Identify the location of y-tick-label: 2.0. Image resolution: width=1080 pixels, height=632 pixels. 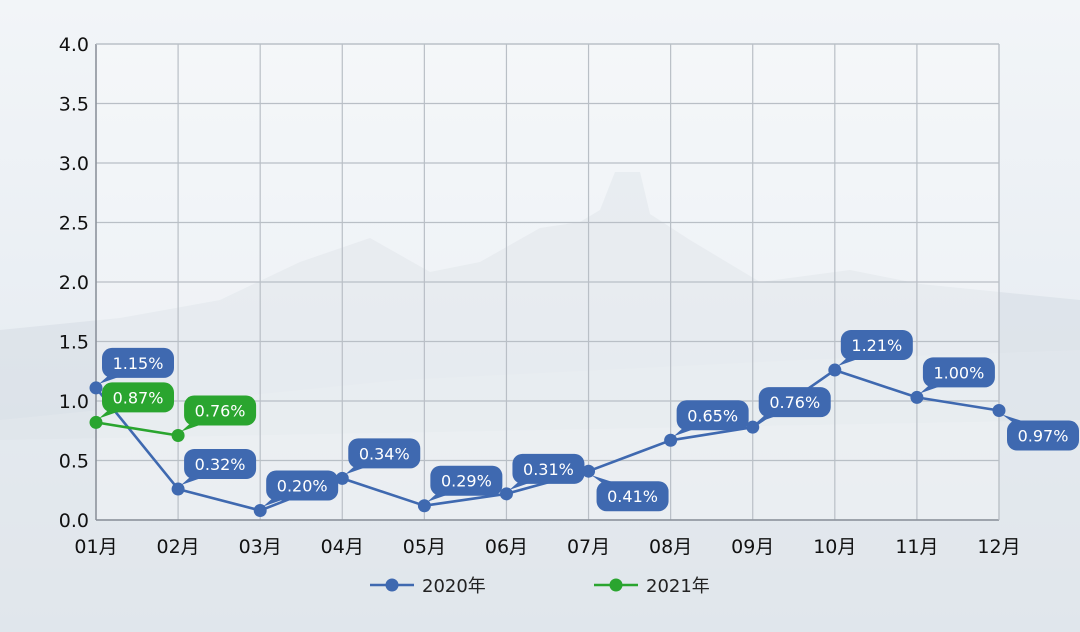
(74, 283).